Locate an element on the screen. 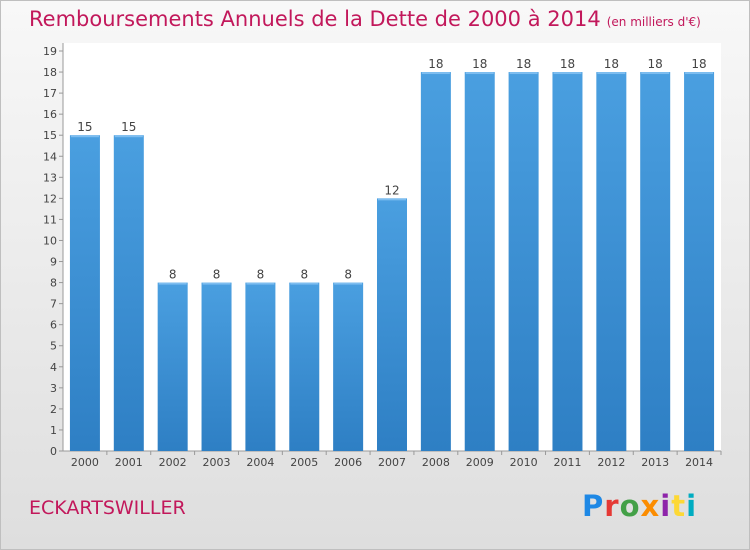  y-tick-label: 18 is located at coordinates (50, 72).